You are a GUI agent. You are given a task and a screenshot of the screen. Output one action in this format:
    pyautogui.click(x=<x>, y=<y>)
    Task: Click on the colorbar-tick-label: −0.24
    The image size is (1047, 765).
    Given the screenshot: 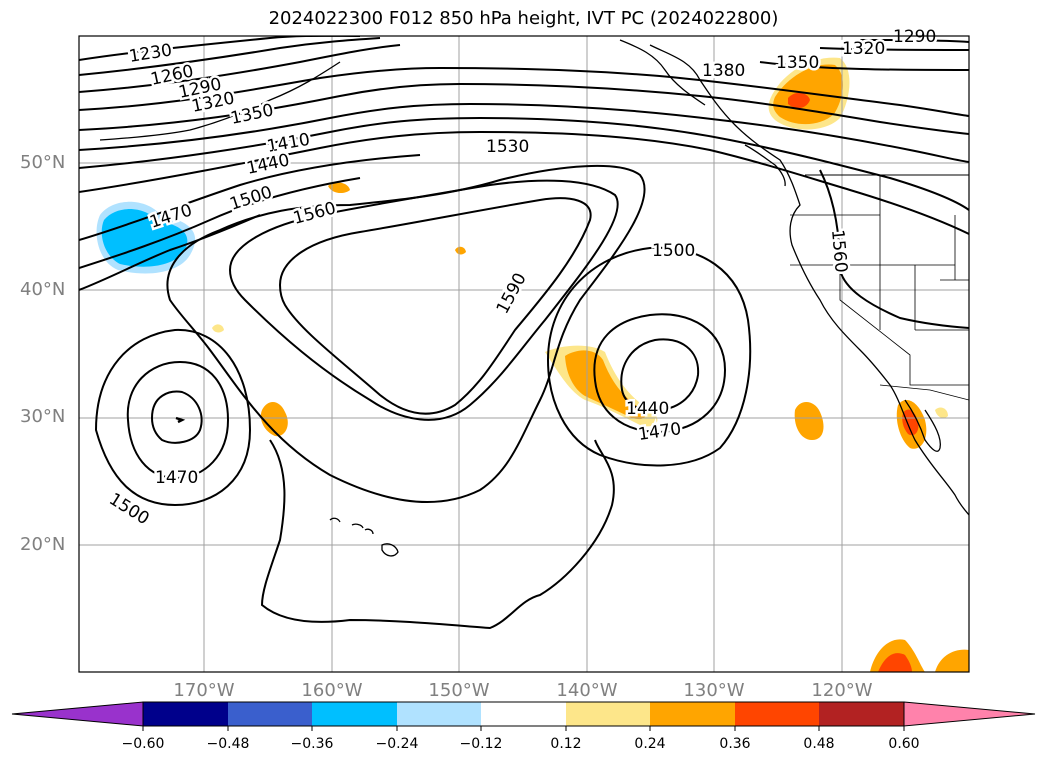 What is the action you would take?
    pyautogui.click(x=397, y=744)
    